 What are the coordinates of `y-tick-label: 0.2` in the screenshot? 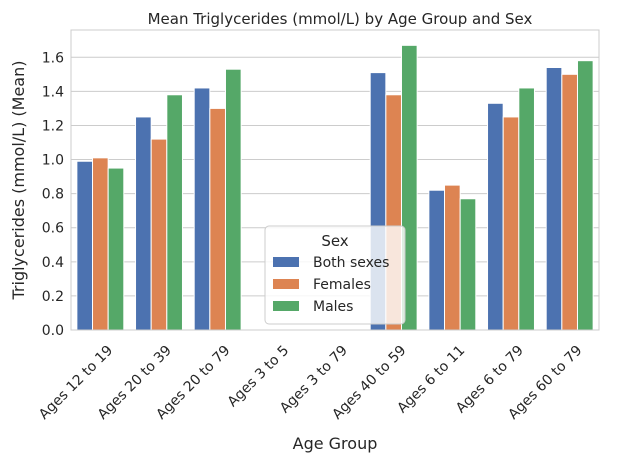 It's located at (53, 297).